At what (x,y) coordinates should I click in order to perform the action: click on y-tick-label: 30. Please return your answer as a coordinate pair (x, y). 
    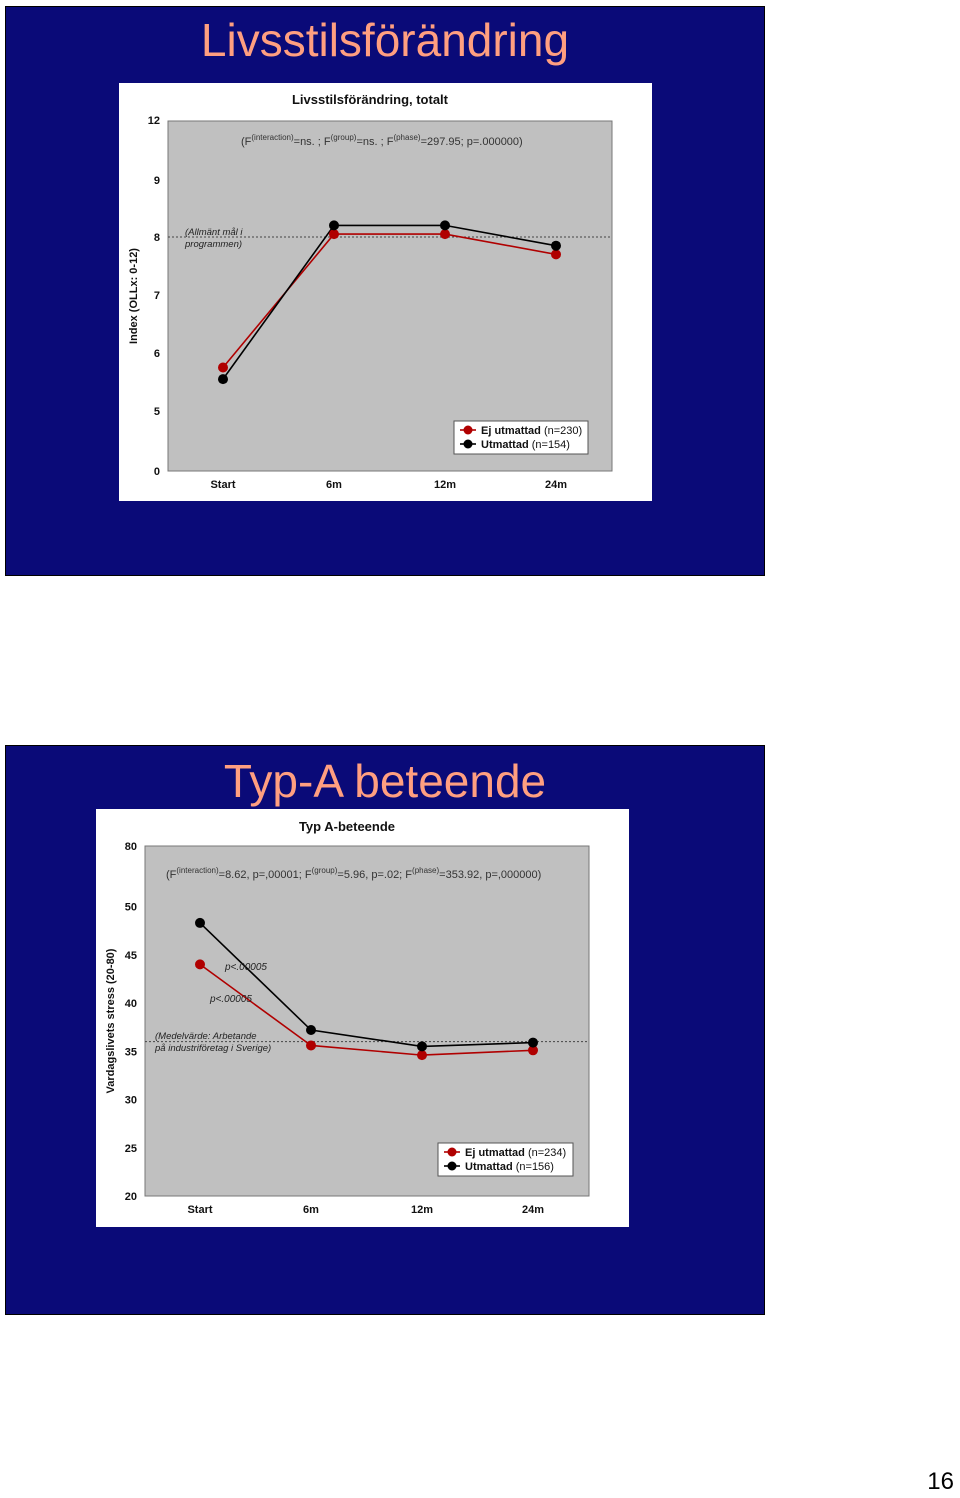
    Looking at the image, I should click on (131, 1101).